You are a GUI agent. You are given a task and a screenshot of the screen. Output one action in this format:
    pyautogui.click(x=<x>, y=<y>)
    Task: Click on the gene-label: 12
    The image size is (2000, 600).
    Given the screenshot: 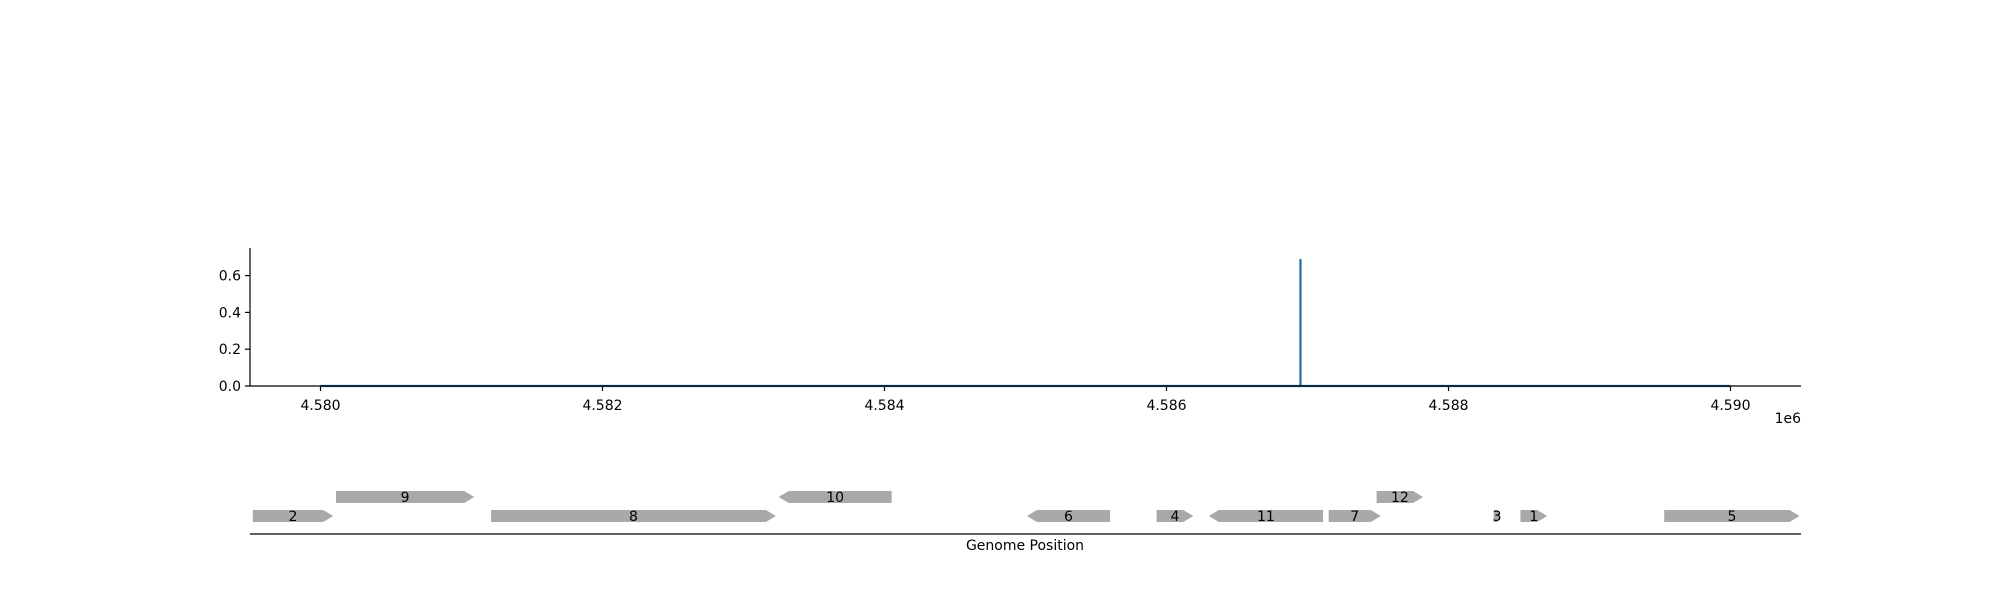 What is the action you would take?
    pyautogui.click(x=1400, y=498)
    